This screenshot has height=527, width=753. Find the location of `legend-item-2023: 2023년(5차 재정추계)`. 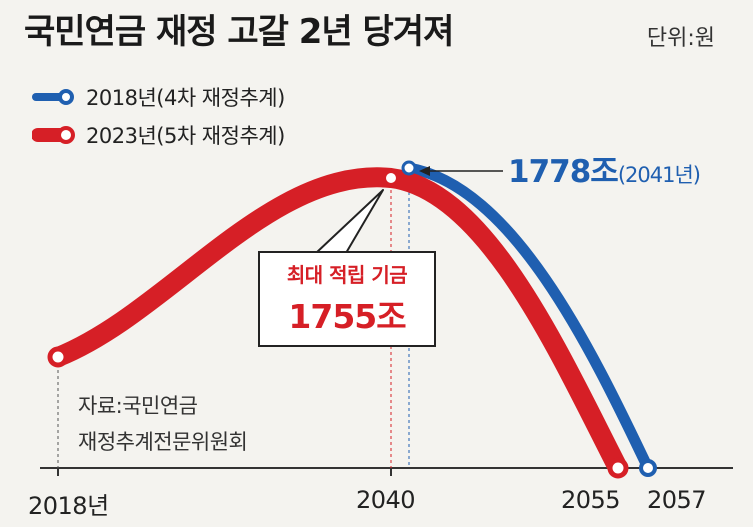

legend-item-2023: 2023년(5차 재정추계) is located at coordinates (158, 135).